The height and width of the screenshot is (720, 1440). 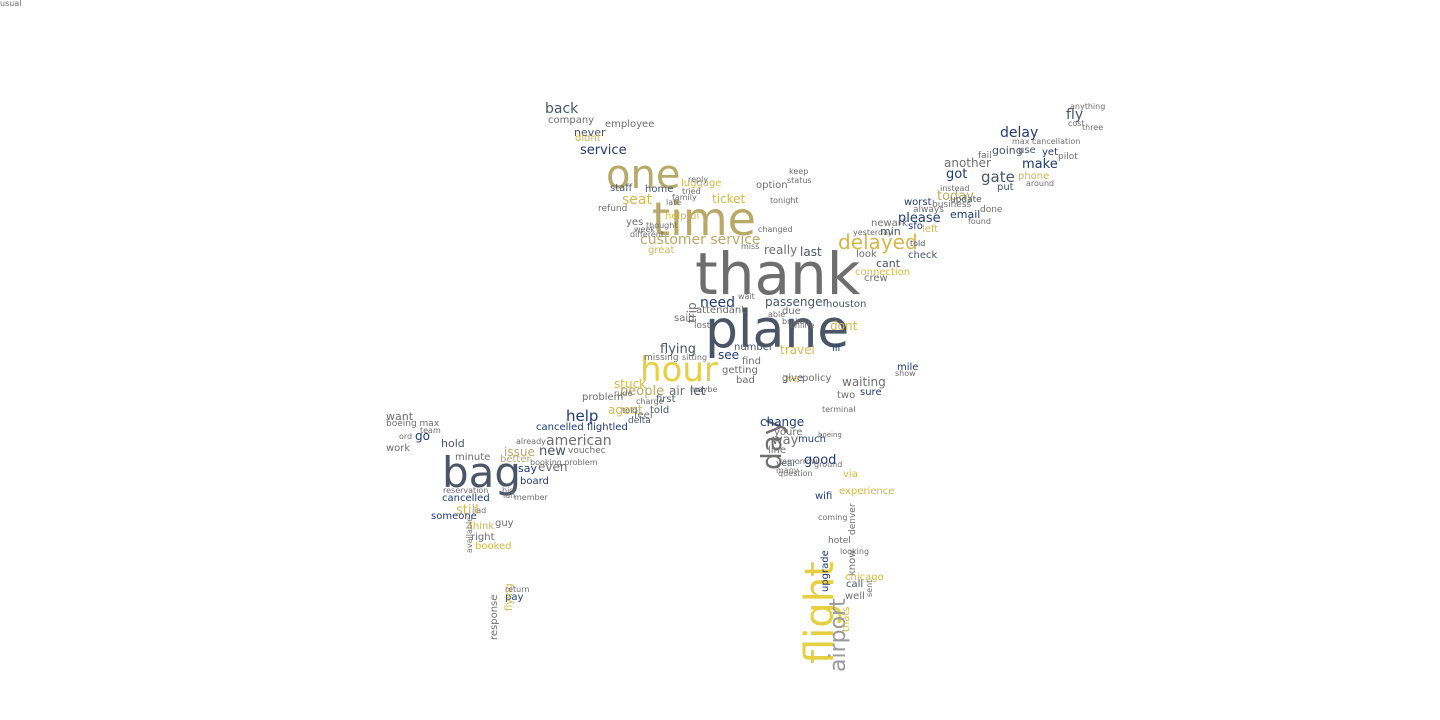 I want to click on cloud-word: number, so click(x=754, y=347).